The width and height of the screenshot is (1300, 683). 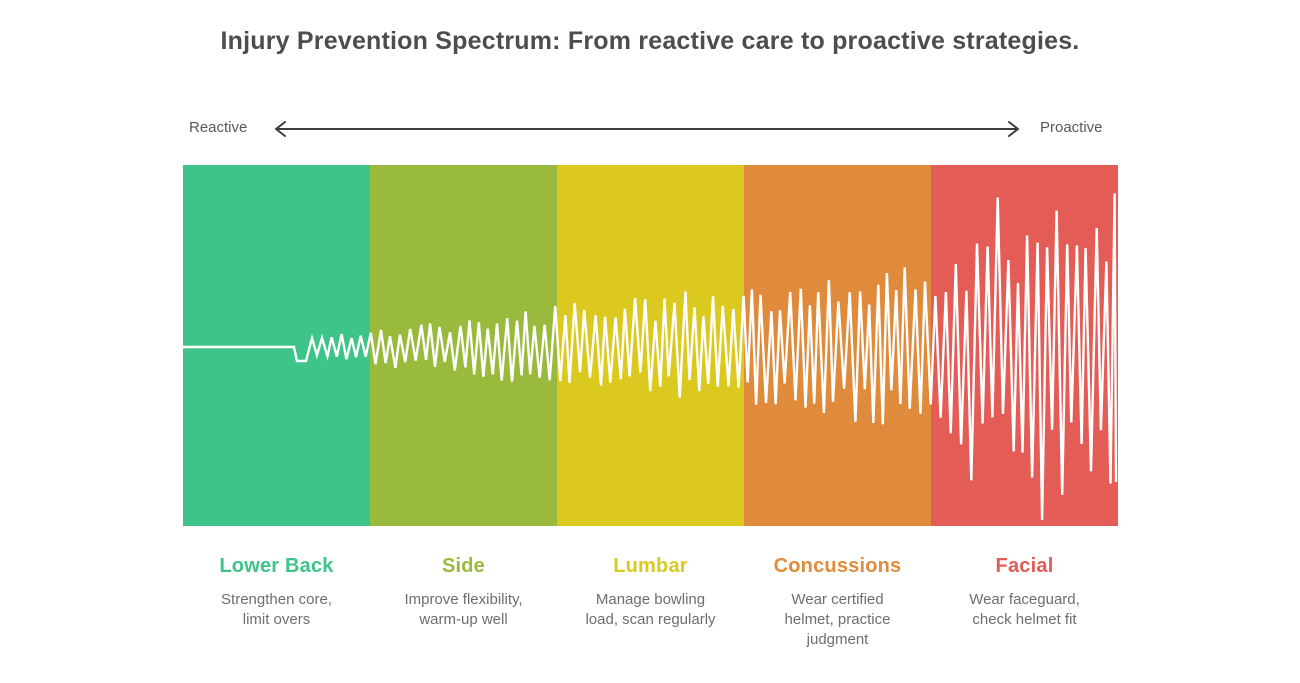 What do you see at coordinates (1024, 609) in the screenshot?
I see `band-description: Wear faceguard, check helmet fit` at bounding box center [1024, 609].